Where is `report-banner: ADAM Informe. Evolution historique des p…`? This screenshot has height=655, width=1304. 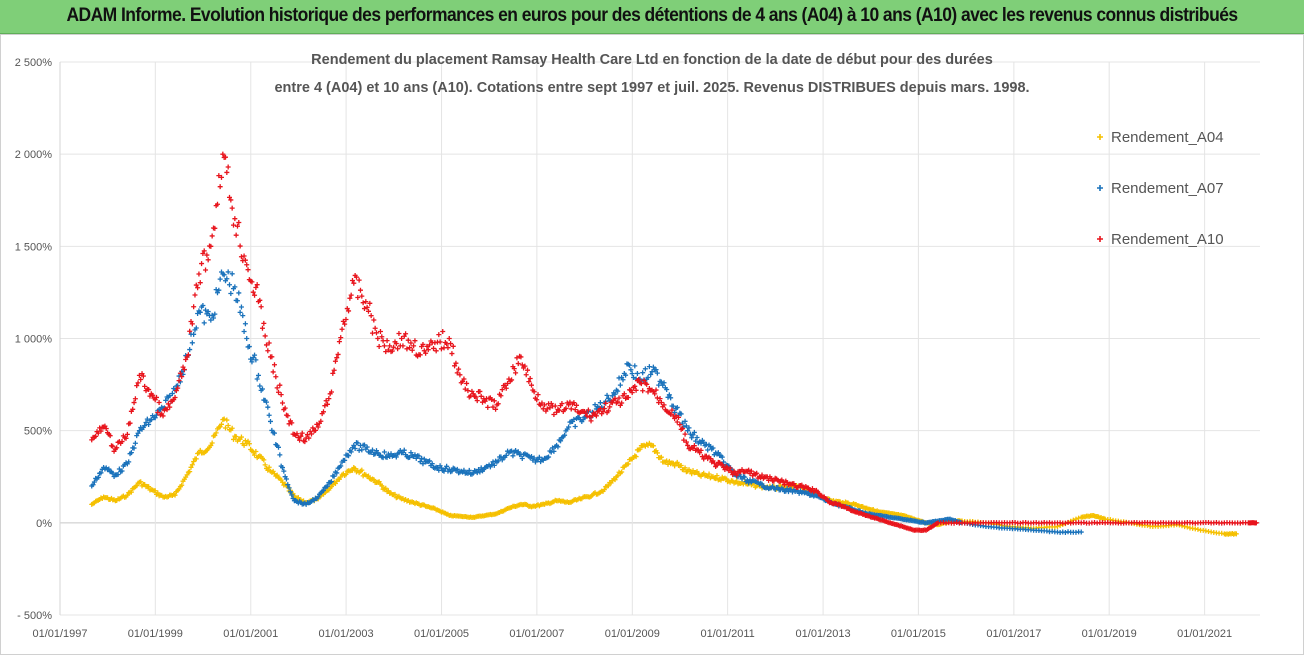
report-banner: ADAM Informe. Evolution historique des p… is located at coordinates (652, 17).